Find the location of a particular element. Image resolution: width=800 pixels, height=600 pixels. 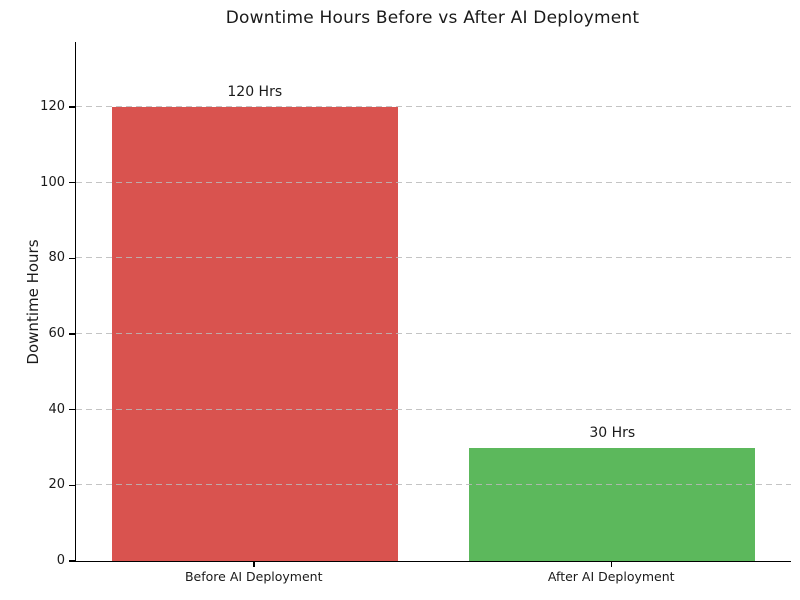

bar-value-label-after-ai-deployment: 30 Hrs is located at coordinates (612, 432).